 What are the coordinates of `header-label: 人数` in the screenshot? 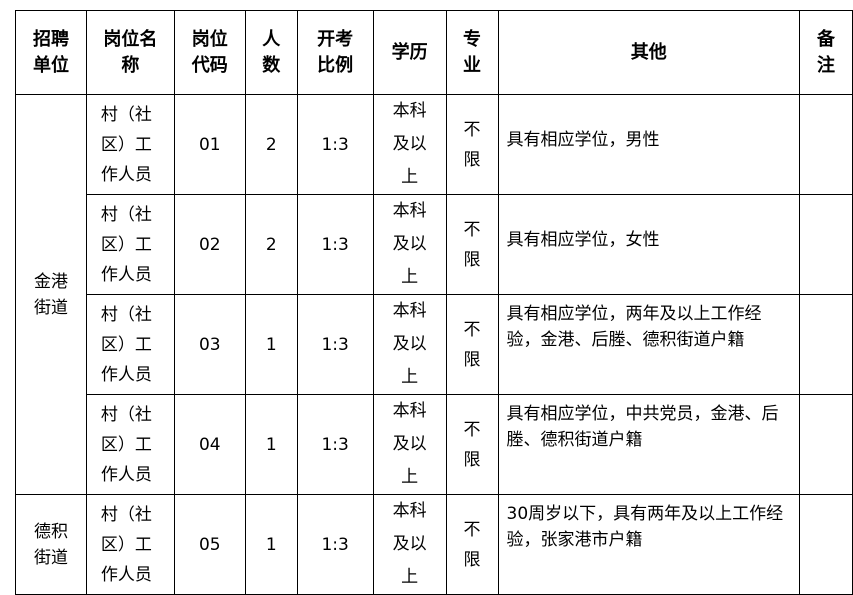 It's located at (271, 52).